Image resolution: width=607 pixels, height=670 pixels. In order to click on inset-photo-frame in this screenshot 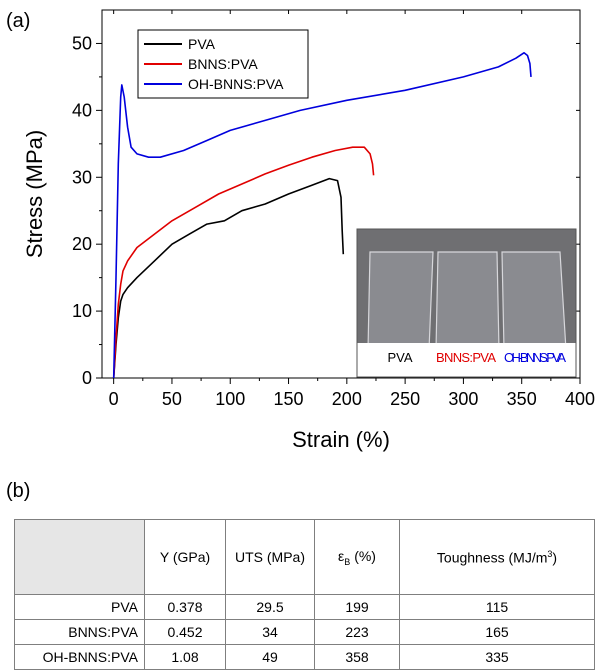, I will do `click(466, 303)`.